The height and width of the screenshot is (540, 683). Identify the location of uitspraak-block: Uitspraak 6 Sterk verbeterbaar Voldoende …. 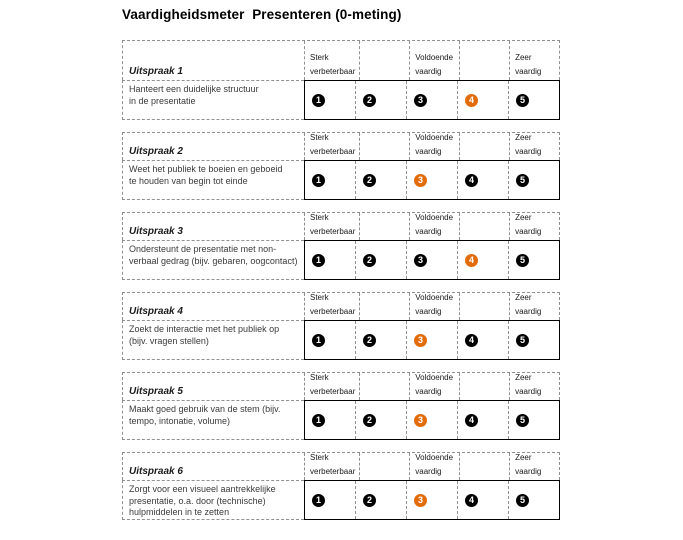
(341, 486).